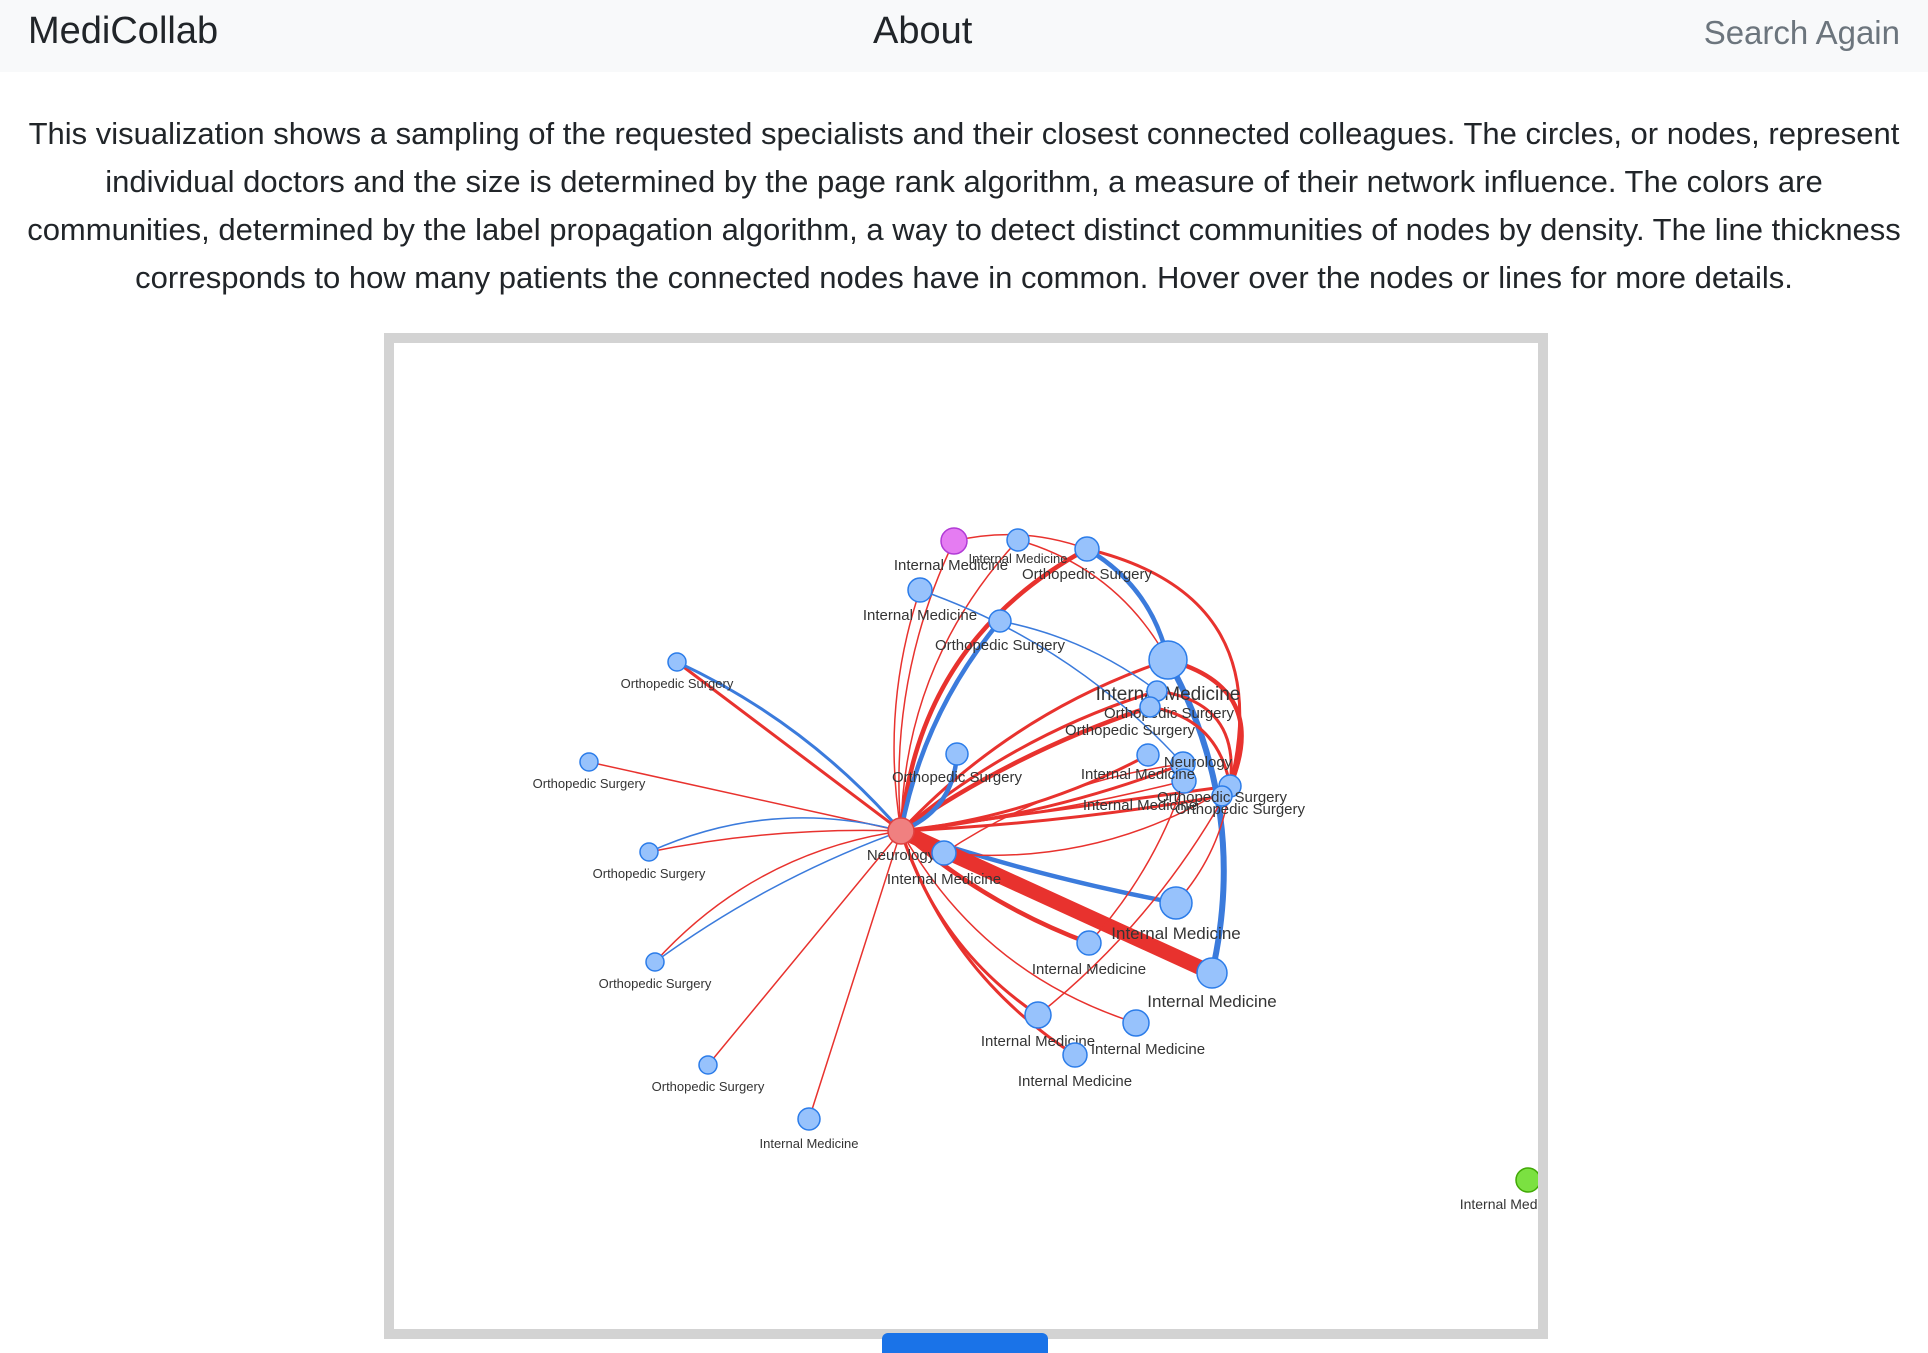  Describe the element at coordinates (1801, 32) in the screenshot. I see `search-again-link: Search Again` at that location.